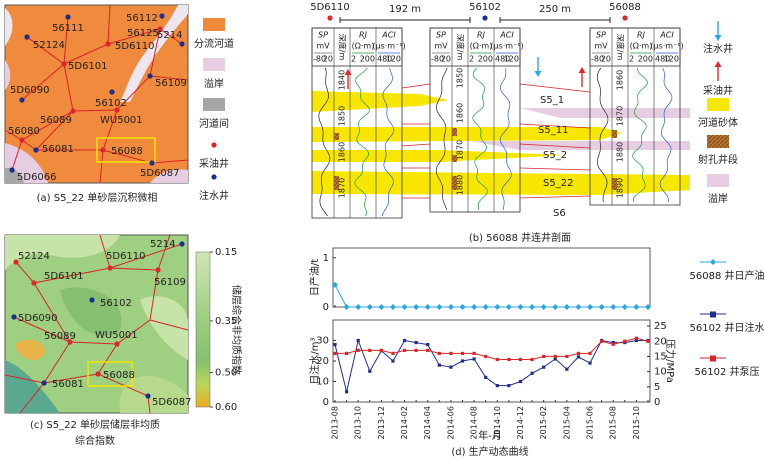 The width and height of the screenshot is (765, 461). What do you see at coordinates (485, 7) in the screenshot?
I see `well-name: 56102` at bounding box center [485, 7].